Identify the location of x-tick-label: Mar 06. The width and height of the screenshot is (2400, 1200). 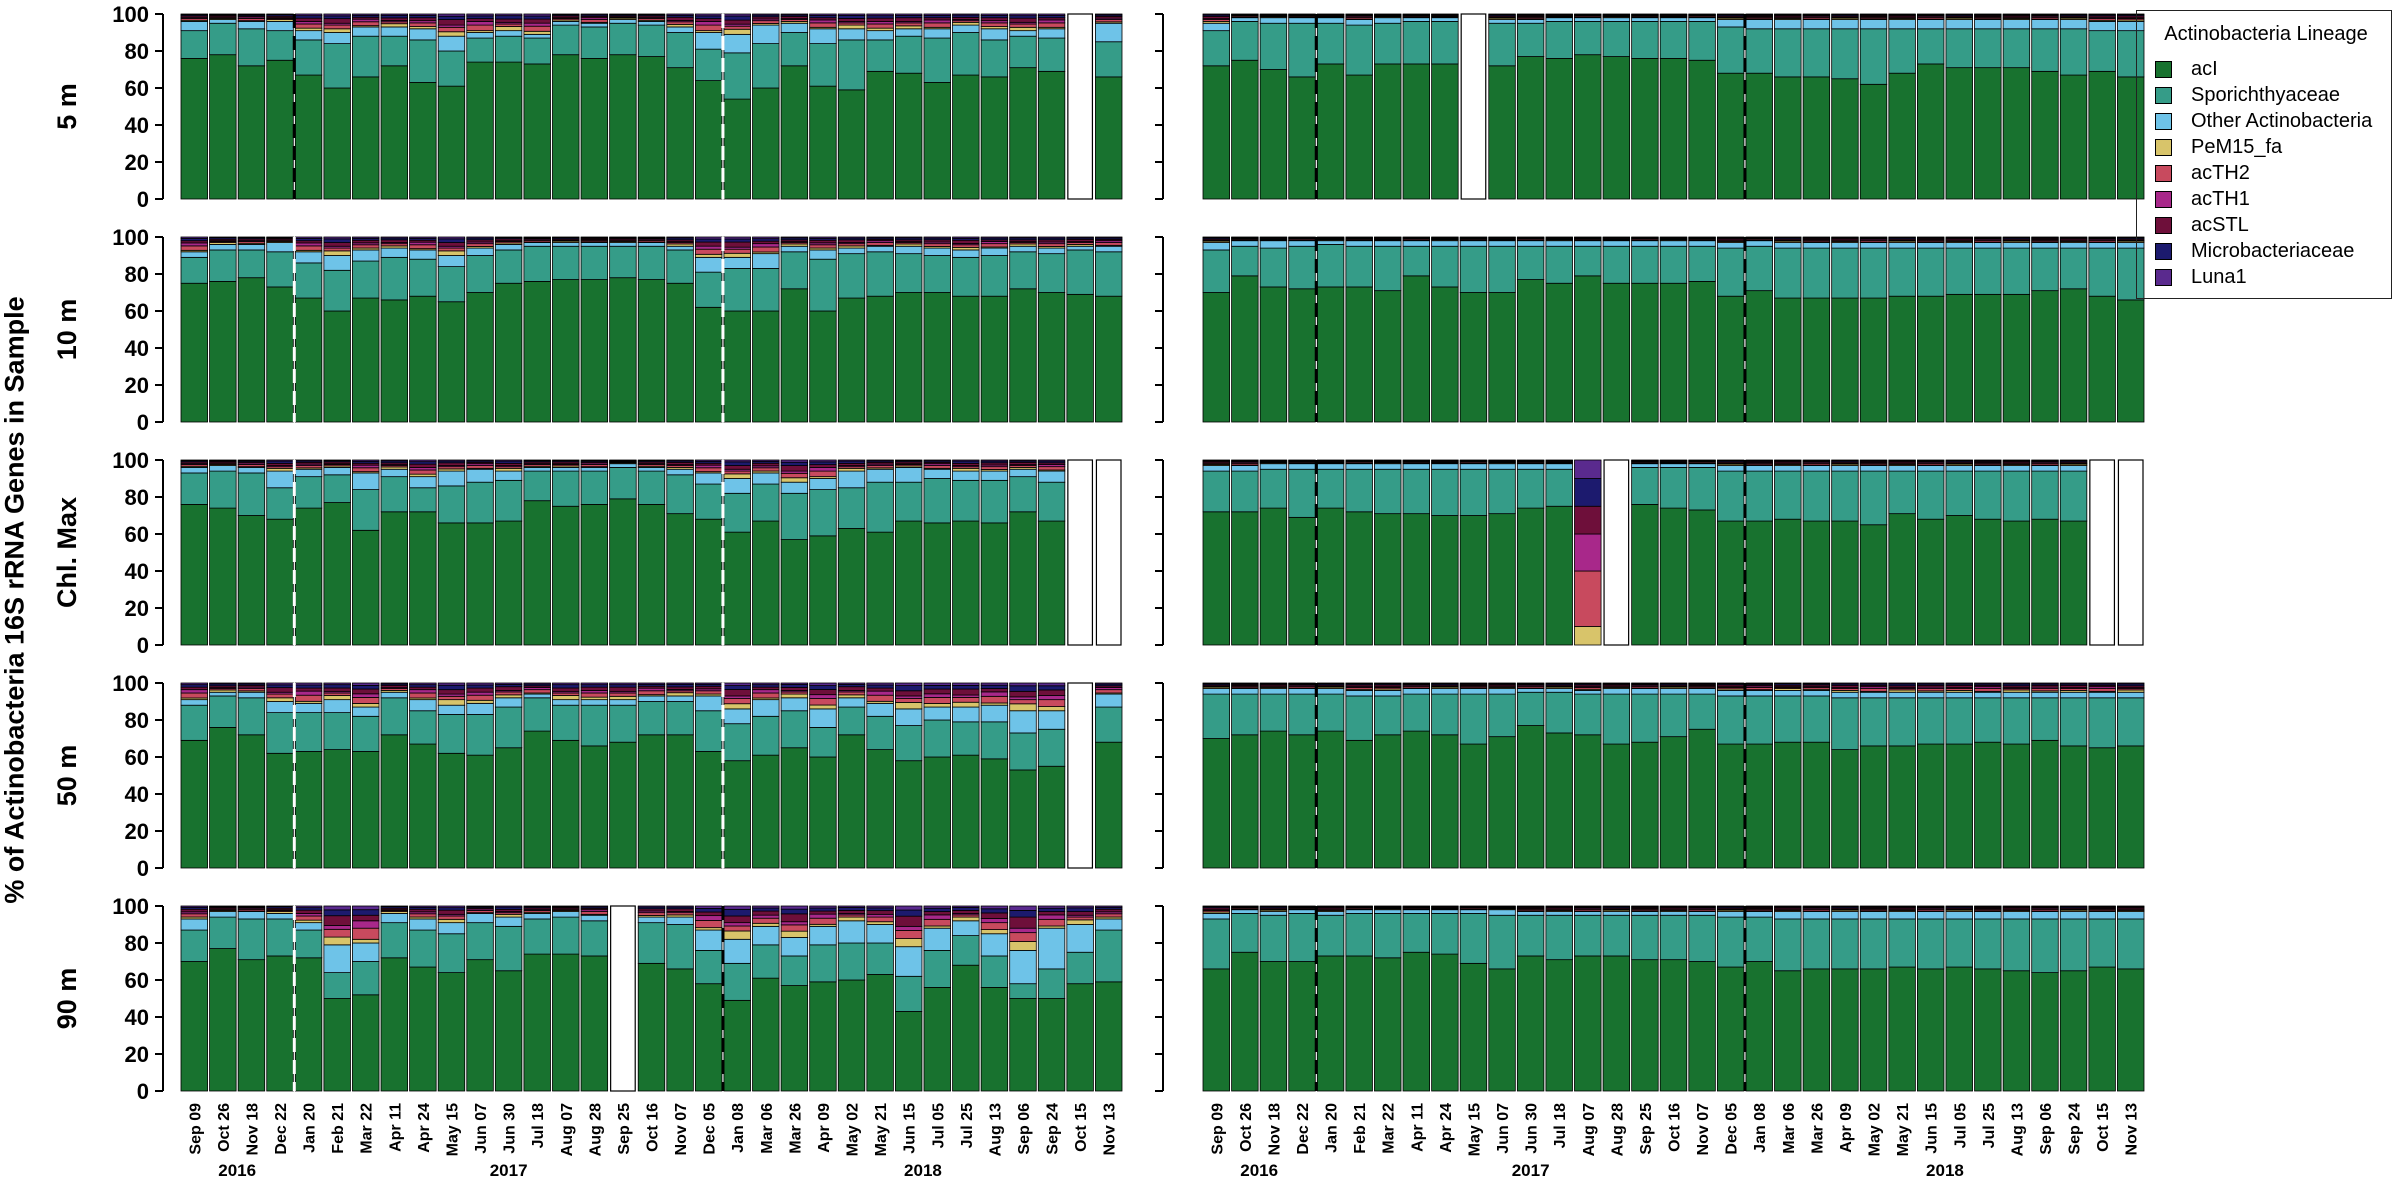
(1789, 1128).